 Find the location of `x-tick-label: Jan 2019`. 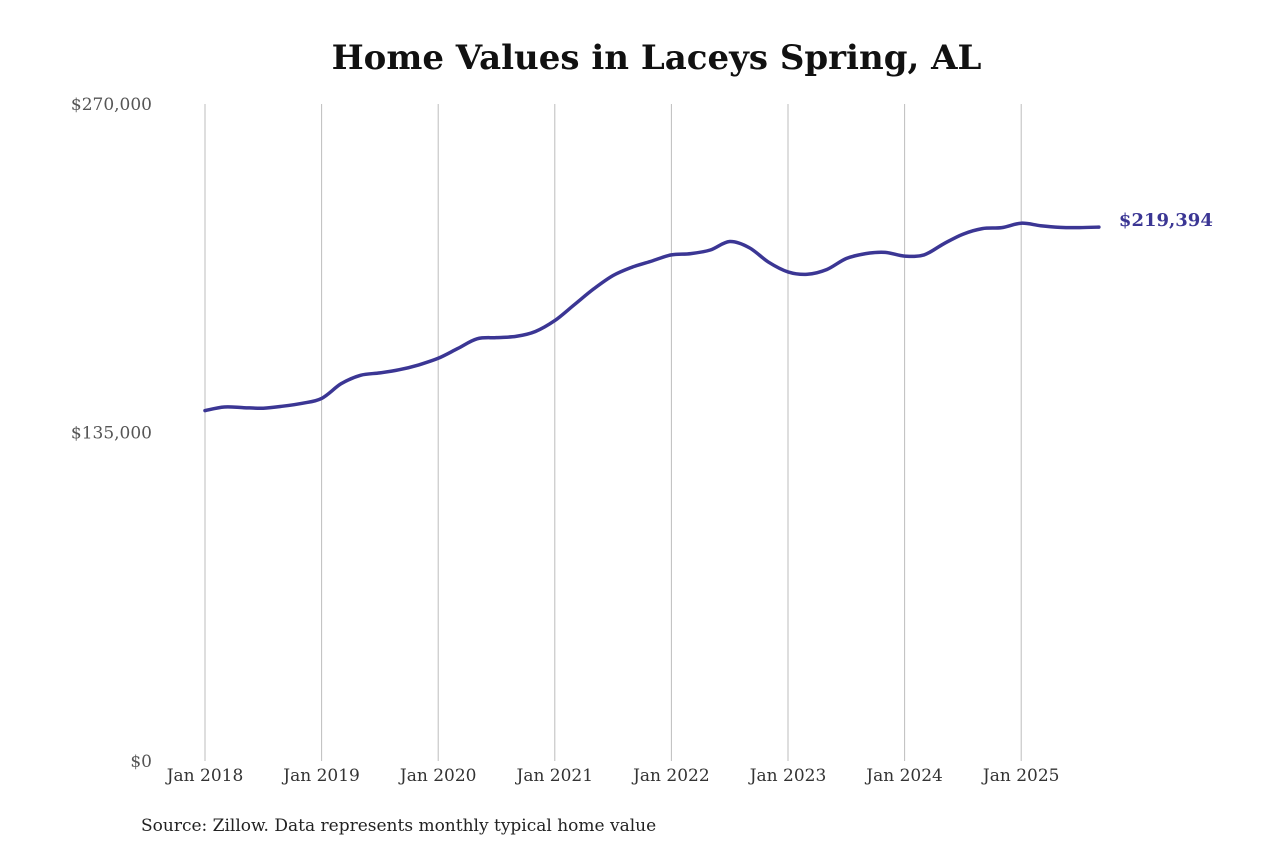

x-tick-label: Jan 2019 is located at coordinates (320, 776).